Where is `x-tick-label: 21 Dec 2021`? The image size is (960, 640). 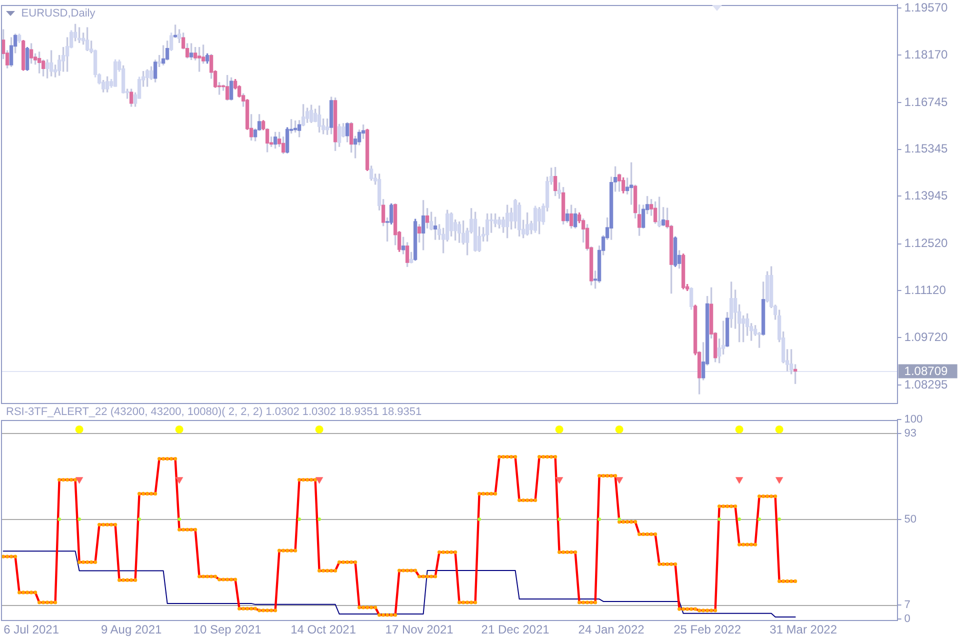
x-tick-label: 21 Dec 2021 is located at coordinates (515, 629).